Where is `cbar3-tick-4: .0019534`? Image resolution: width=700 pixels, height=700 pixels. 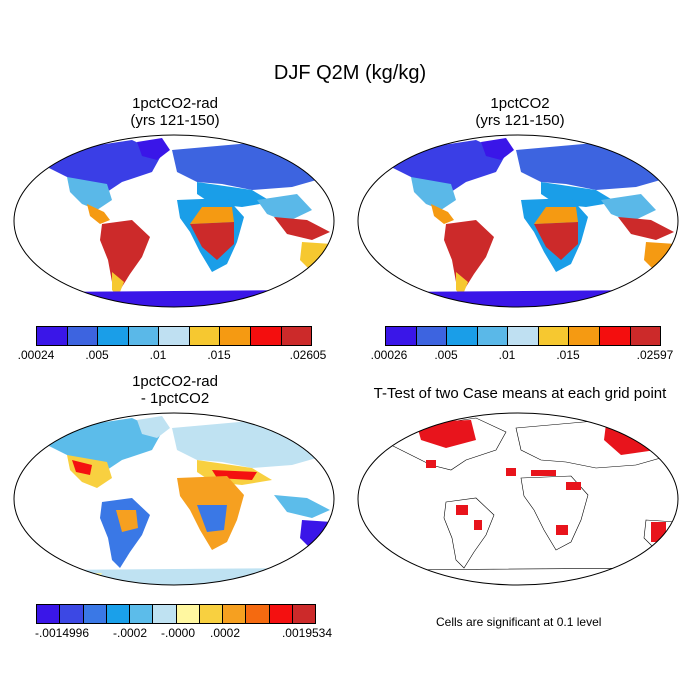 cbar3-tick-4: .0019534 is located at coordinates (307, 633).